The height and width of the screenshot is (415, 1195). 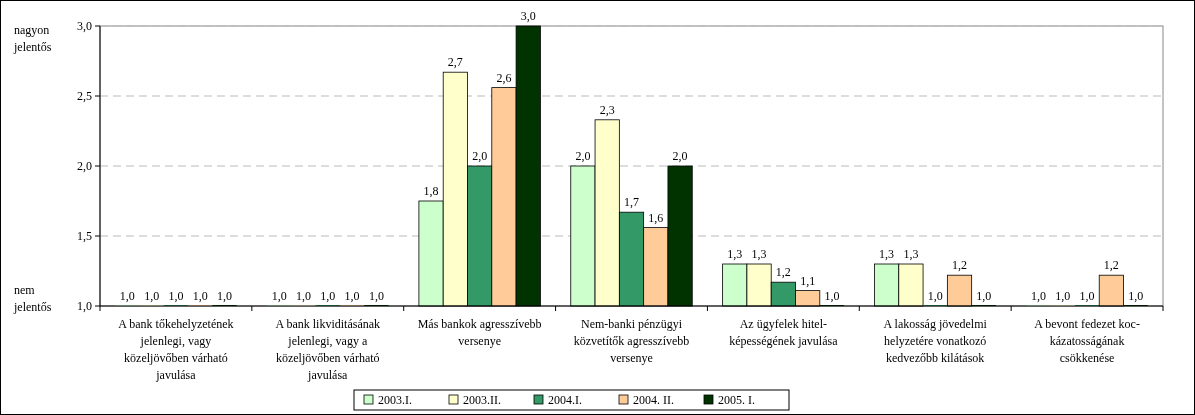 What do you see at coordinates (631, 202) in the screenshot?
I see `data-label: 1,7` at bounding box center [631, 202].